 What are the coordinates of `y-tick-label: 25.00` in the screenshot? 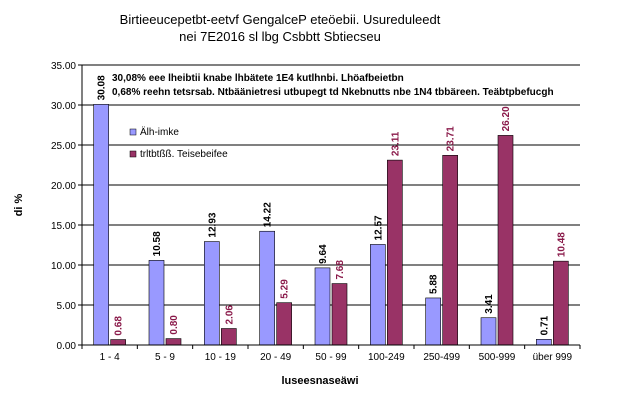 It's located at (63, 146).